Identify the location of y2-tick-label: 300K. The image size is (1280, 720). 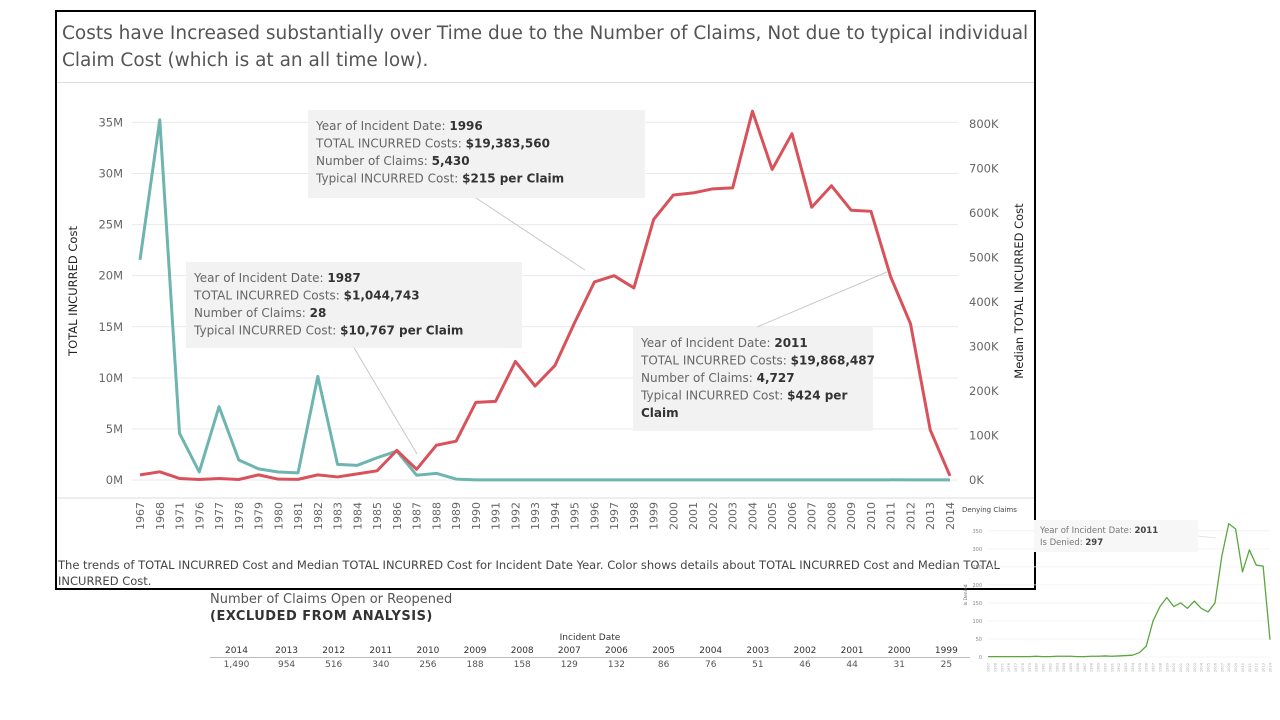
(984, 347).